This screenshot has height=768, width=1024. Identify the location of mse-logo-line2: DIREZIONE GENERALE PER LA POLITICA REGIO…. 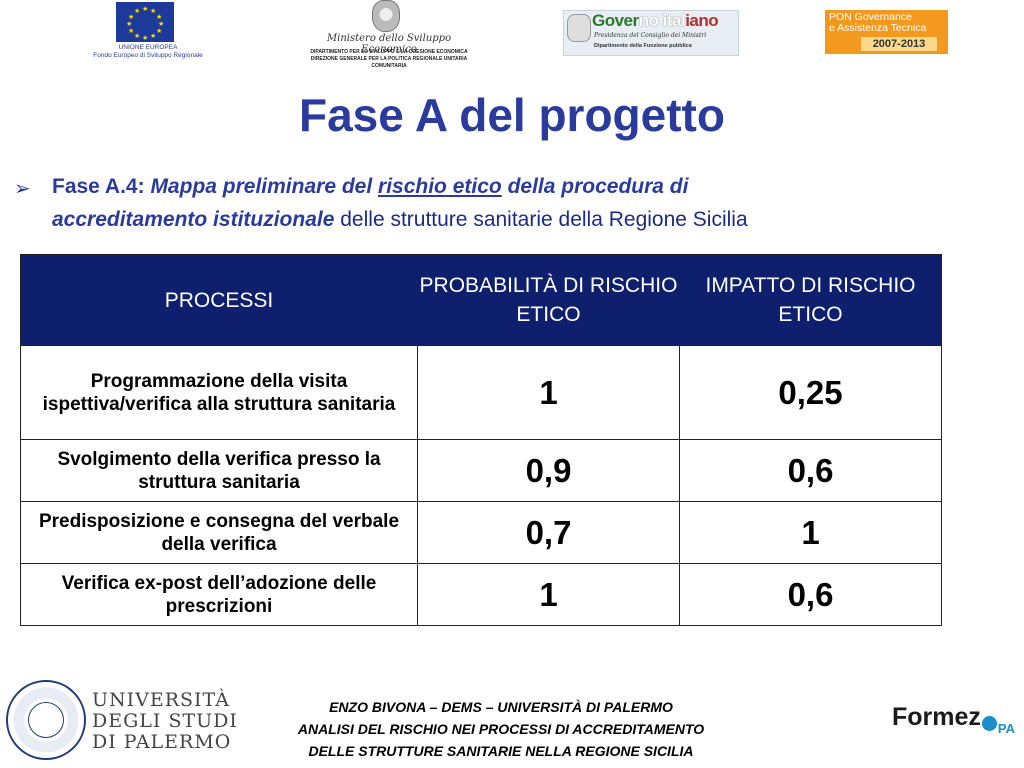
(389, 62).